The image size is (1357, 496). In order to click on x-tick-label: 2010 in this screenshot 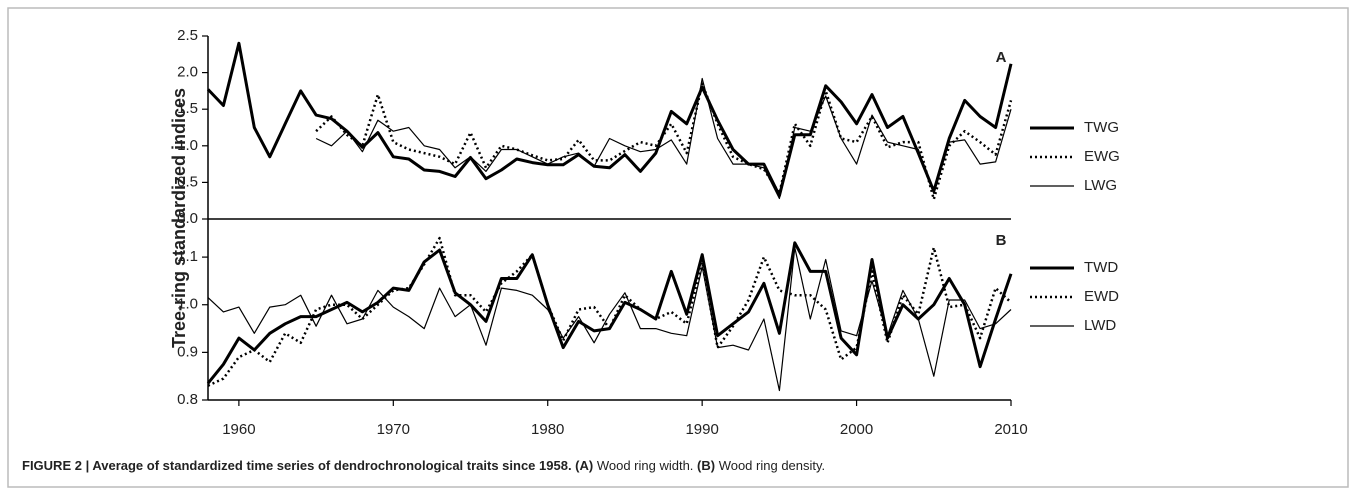, I will do `click(1010, 429)`.